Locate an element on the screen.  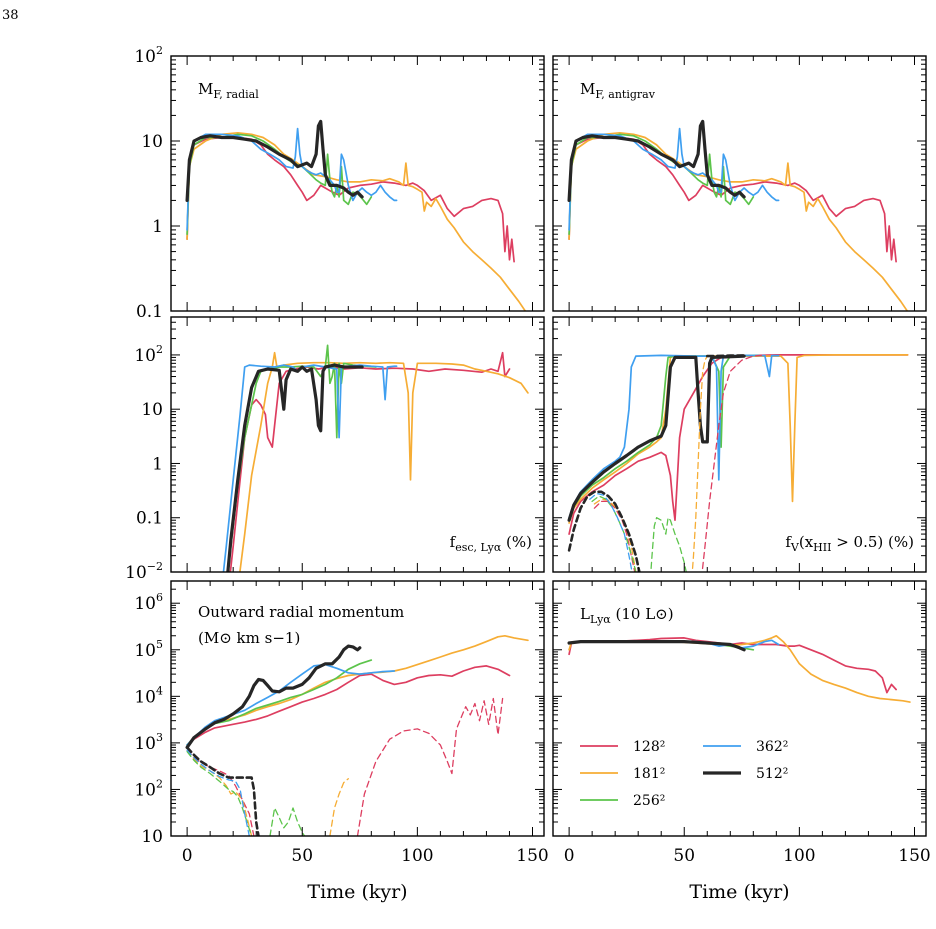
panel-label: Outward radial momentum is located at coordinates (301, 612).